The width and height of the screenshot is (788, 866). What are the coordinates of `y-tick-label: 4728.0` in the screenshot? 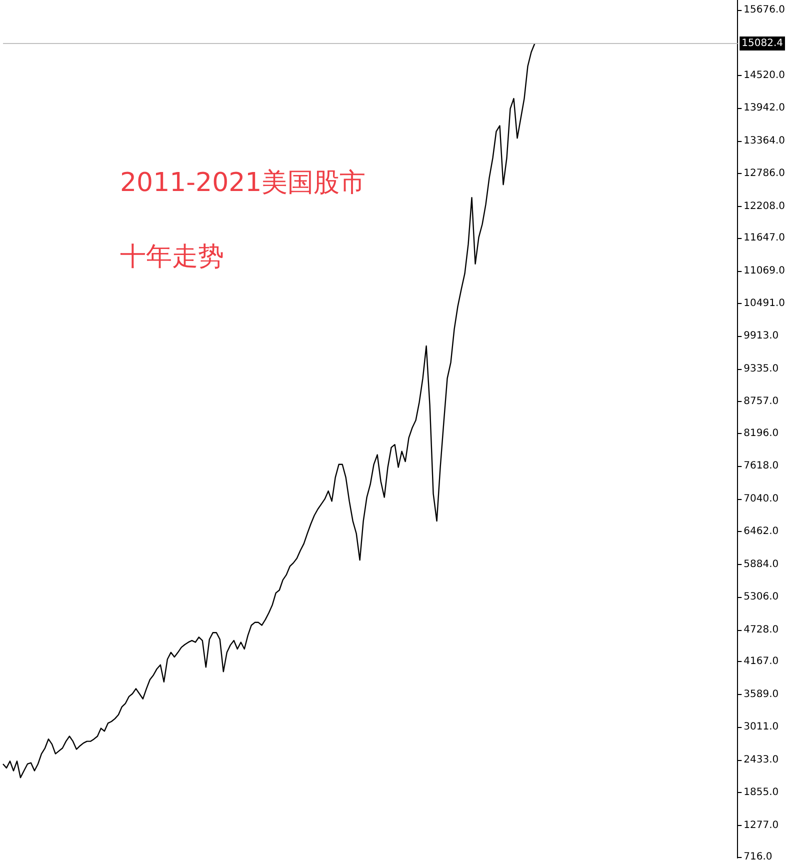 It's located at (761, 630).